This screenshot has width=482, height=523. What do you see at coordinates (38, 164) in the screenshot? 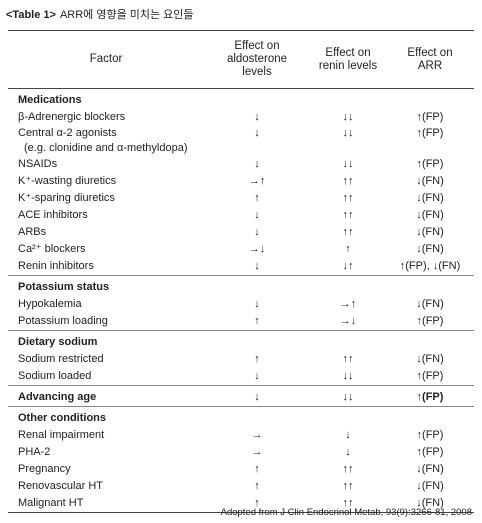
I see `factor: NSAIDs` at bounding box center [38, 164].